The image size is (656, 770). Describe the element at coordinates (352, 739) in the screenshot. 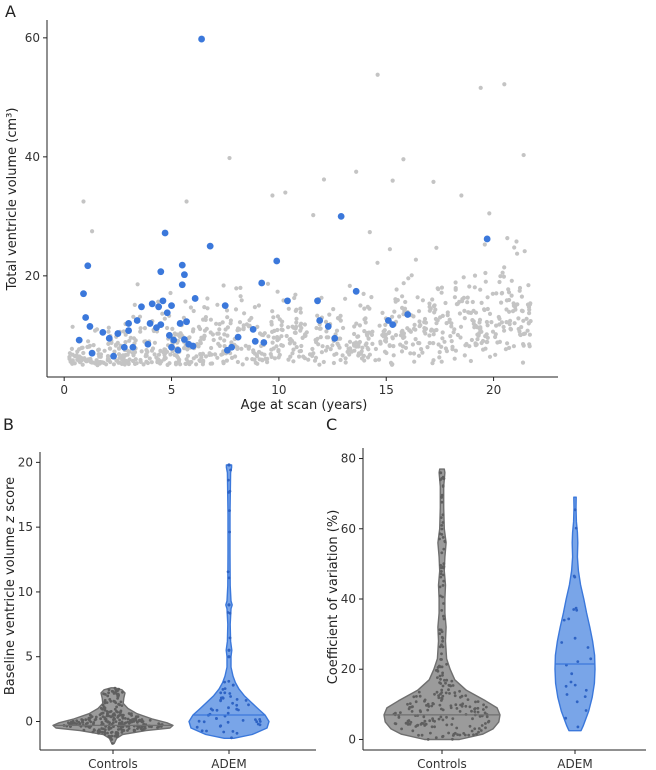

I see `y-tick-label: 0` at that location.